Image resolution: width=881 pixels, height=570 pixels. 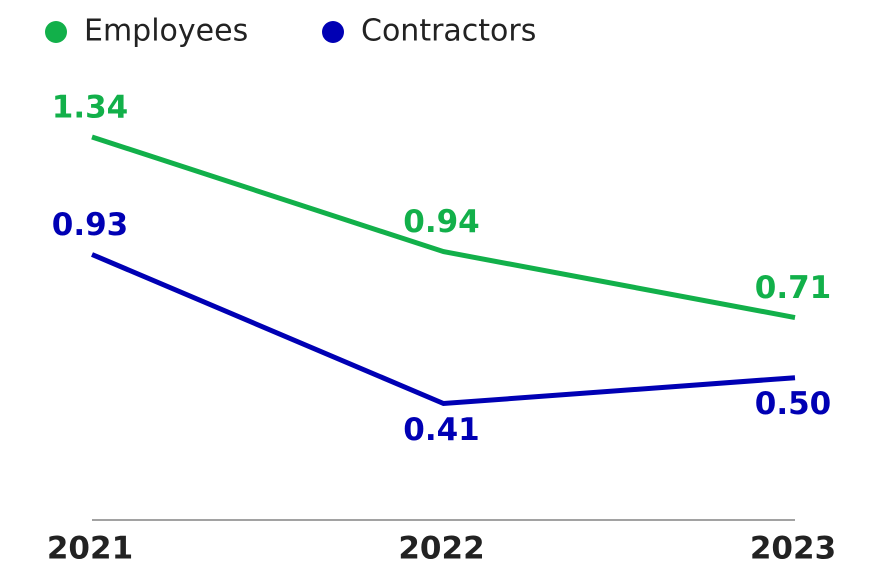 I want to click on legend-label: Employees, so click(x=166, y=31).